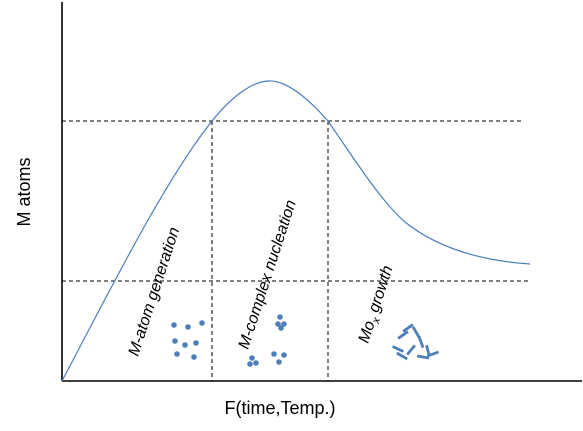 The width and height of the screenshot is (583, 431). I want to click on y-axis-label: M atoms, so click(24, 191).